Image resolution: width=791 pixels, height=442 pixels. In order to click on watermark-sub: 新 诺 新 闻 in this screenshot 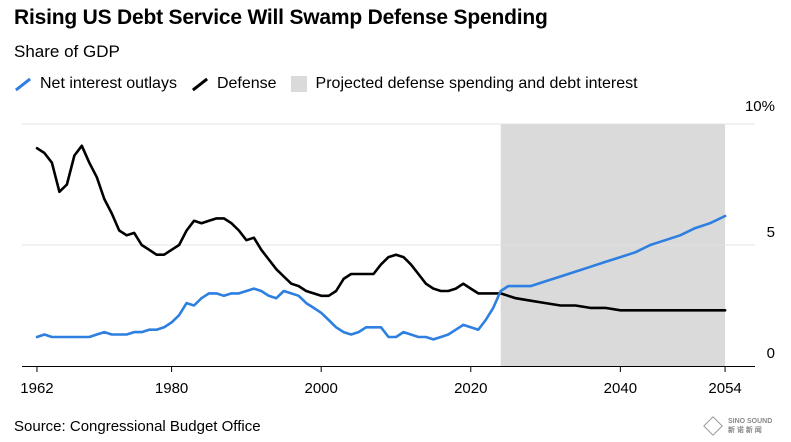, I will do `click(744, 430)`.